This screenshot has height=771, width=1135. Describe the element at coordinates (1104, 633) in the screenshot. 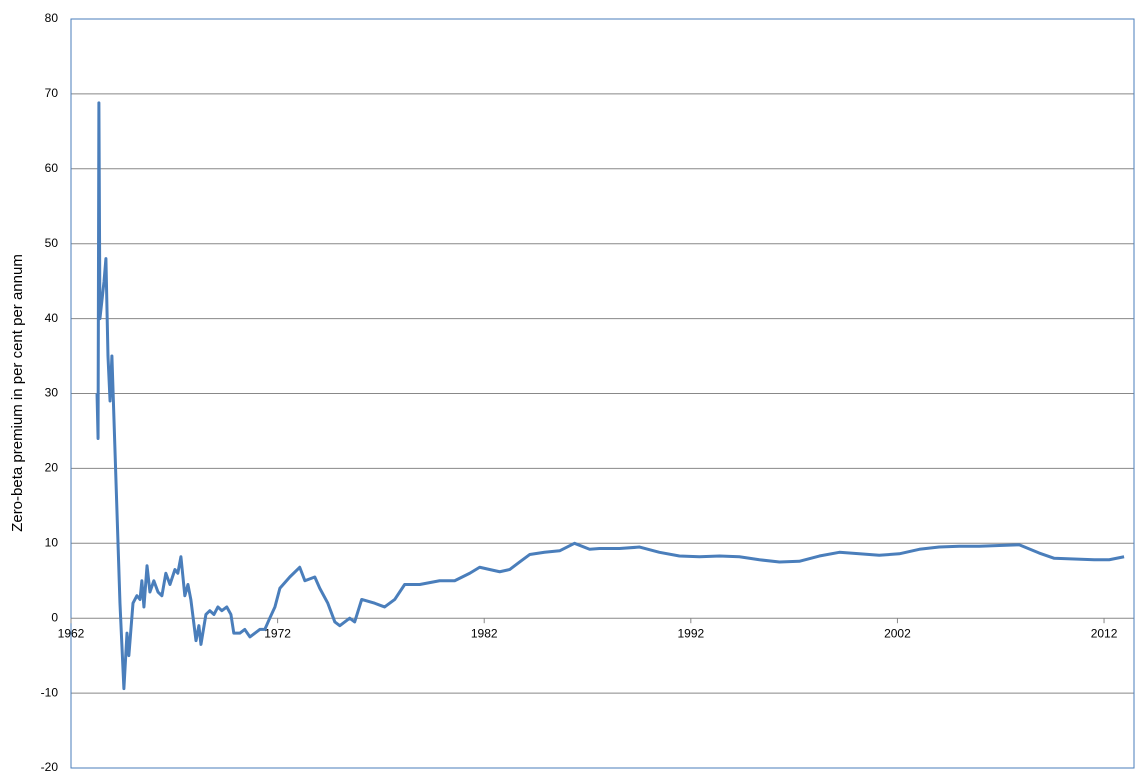

I see `x-tick-label: 2012` at that location.